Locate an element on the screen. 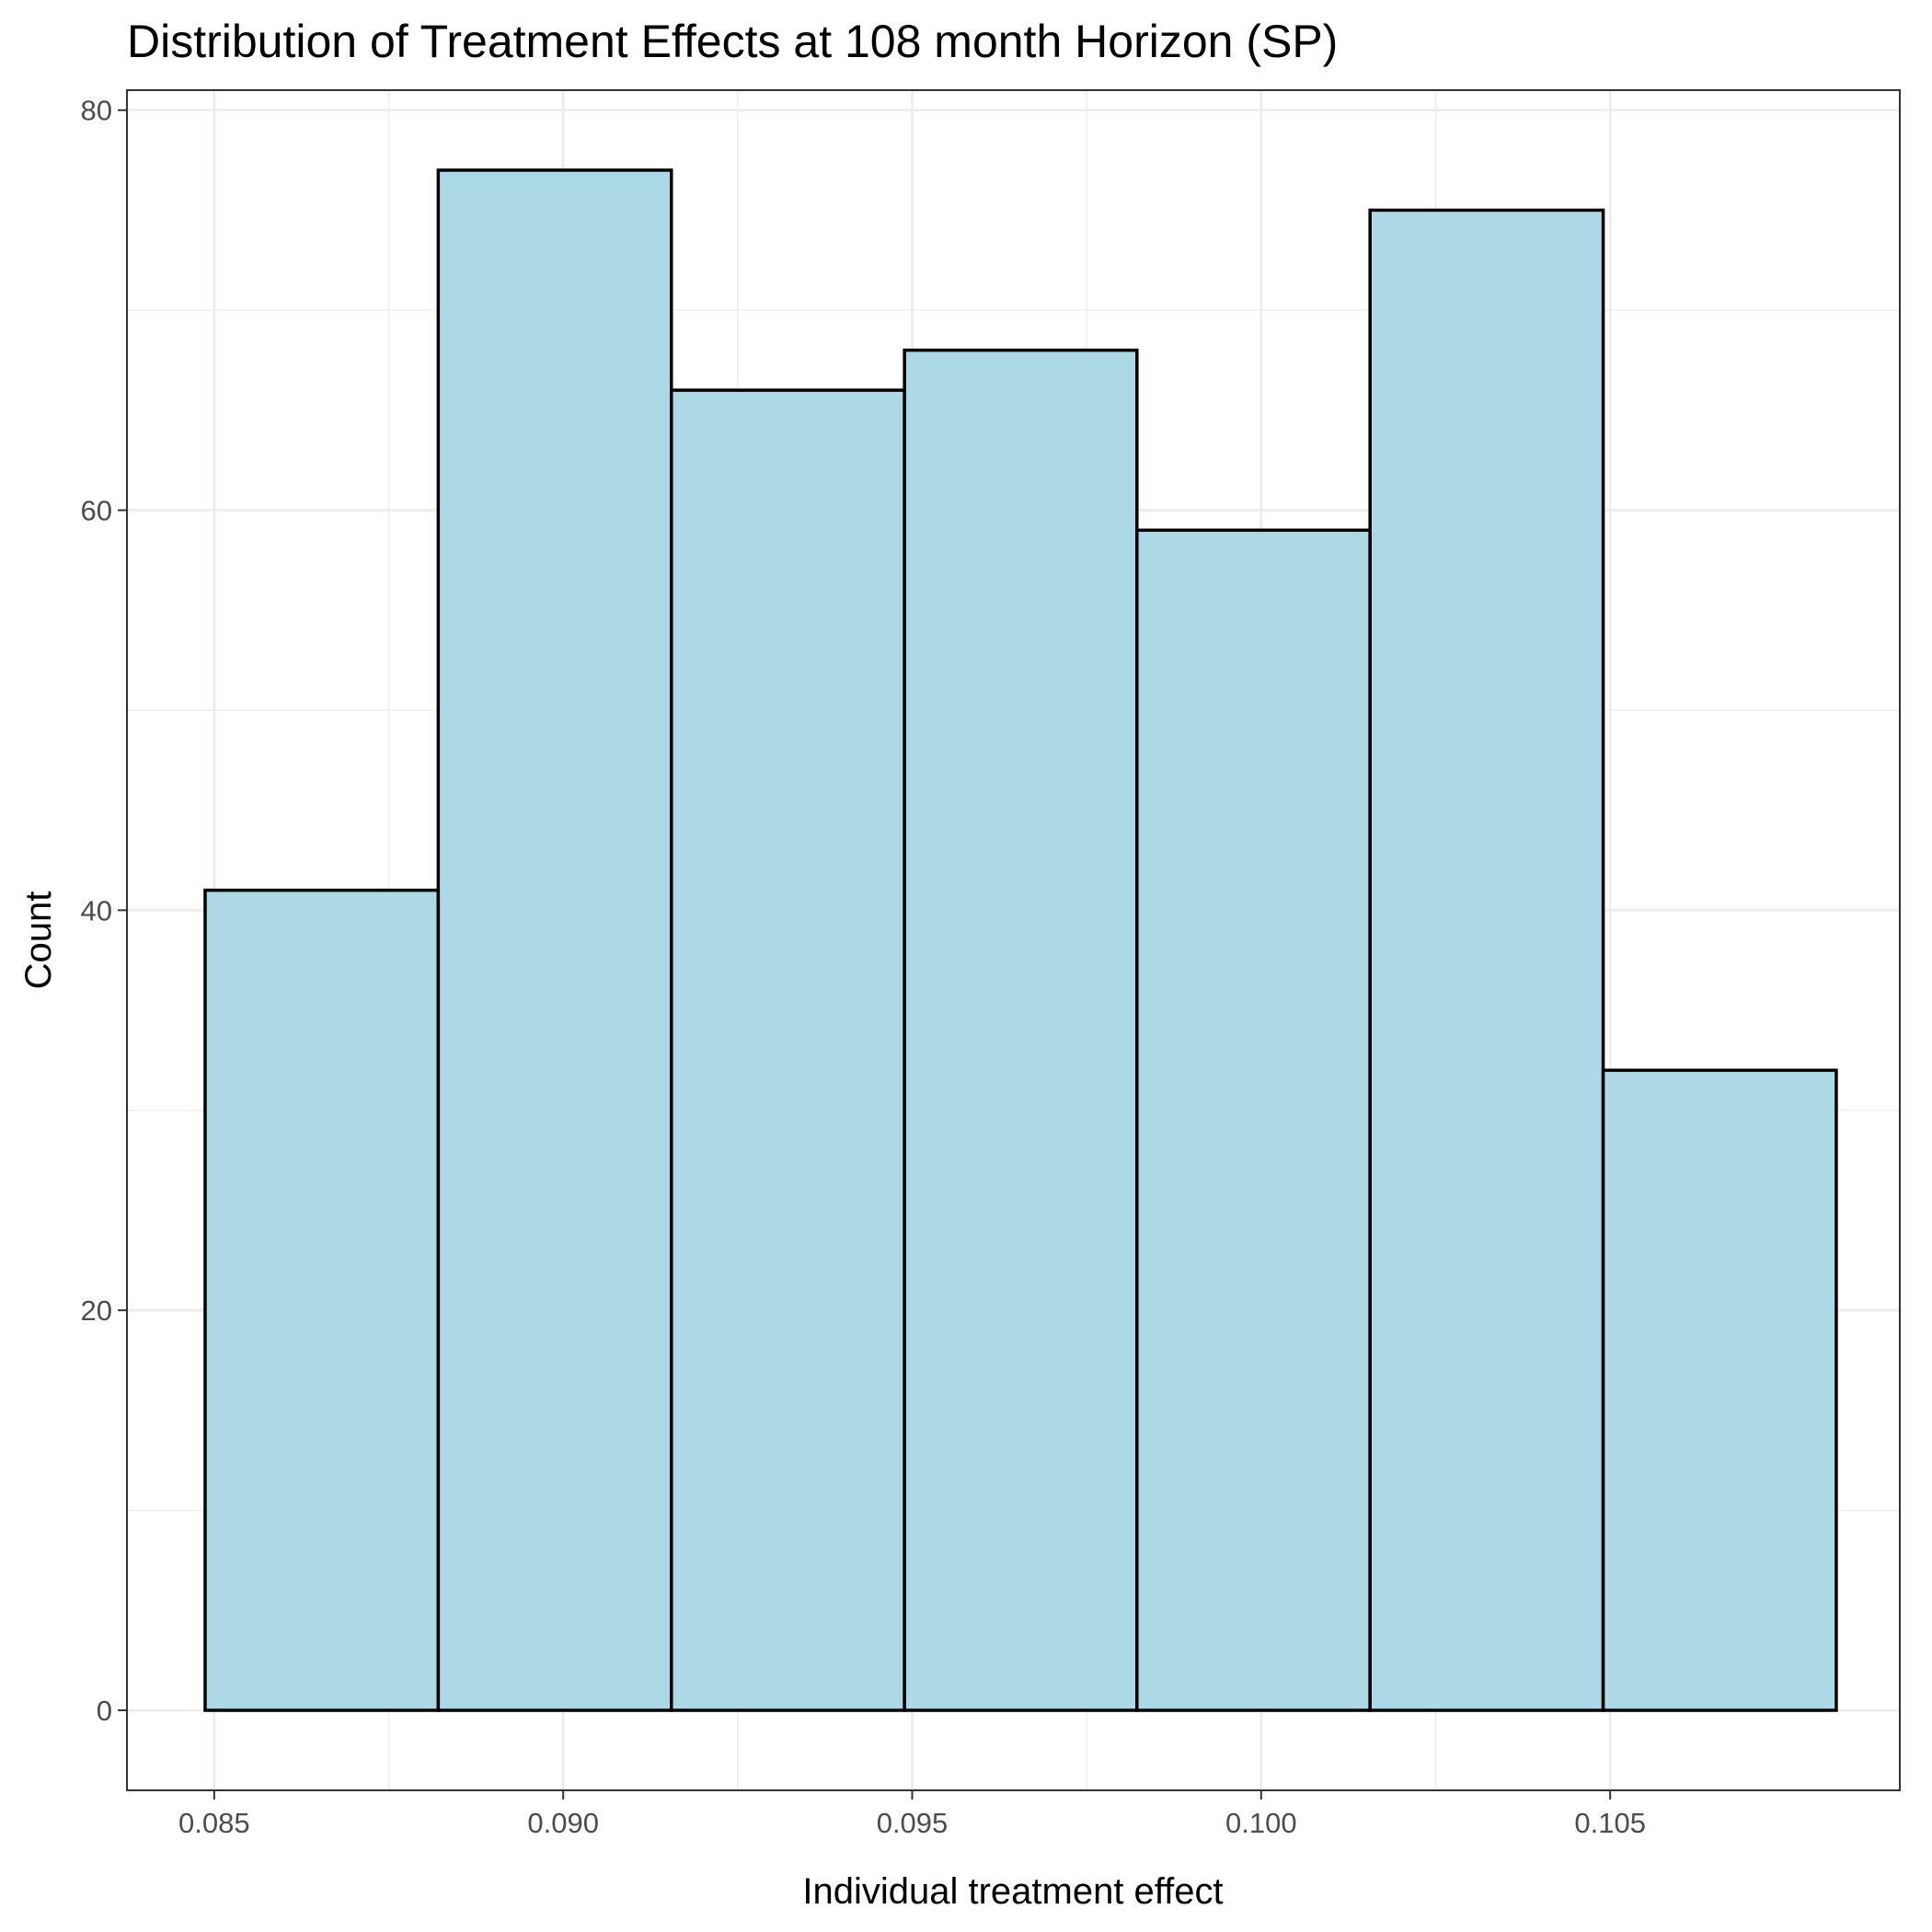 The image size is (1932, 1932). y-tick-label: 60 is located at coordinates (96, 511).